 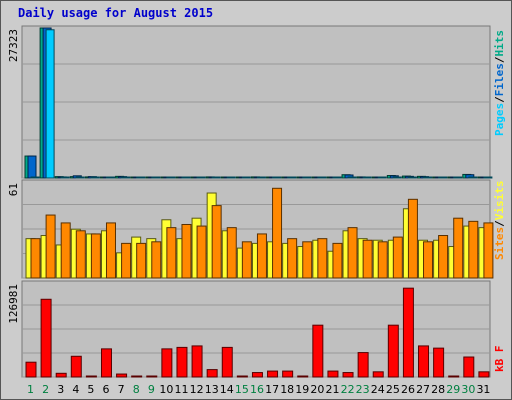 What do you see at coordinates (393, 389) in the screenshot?
I see `day-label-25: 25` at bounding box center [393, 389].